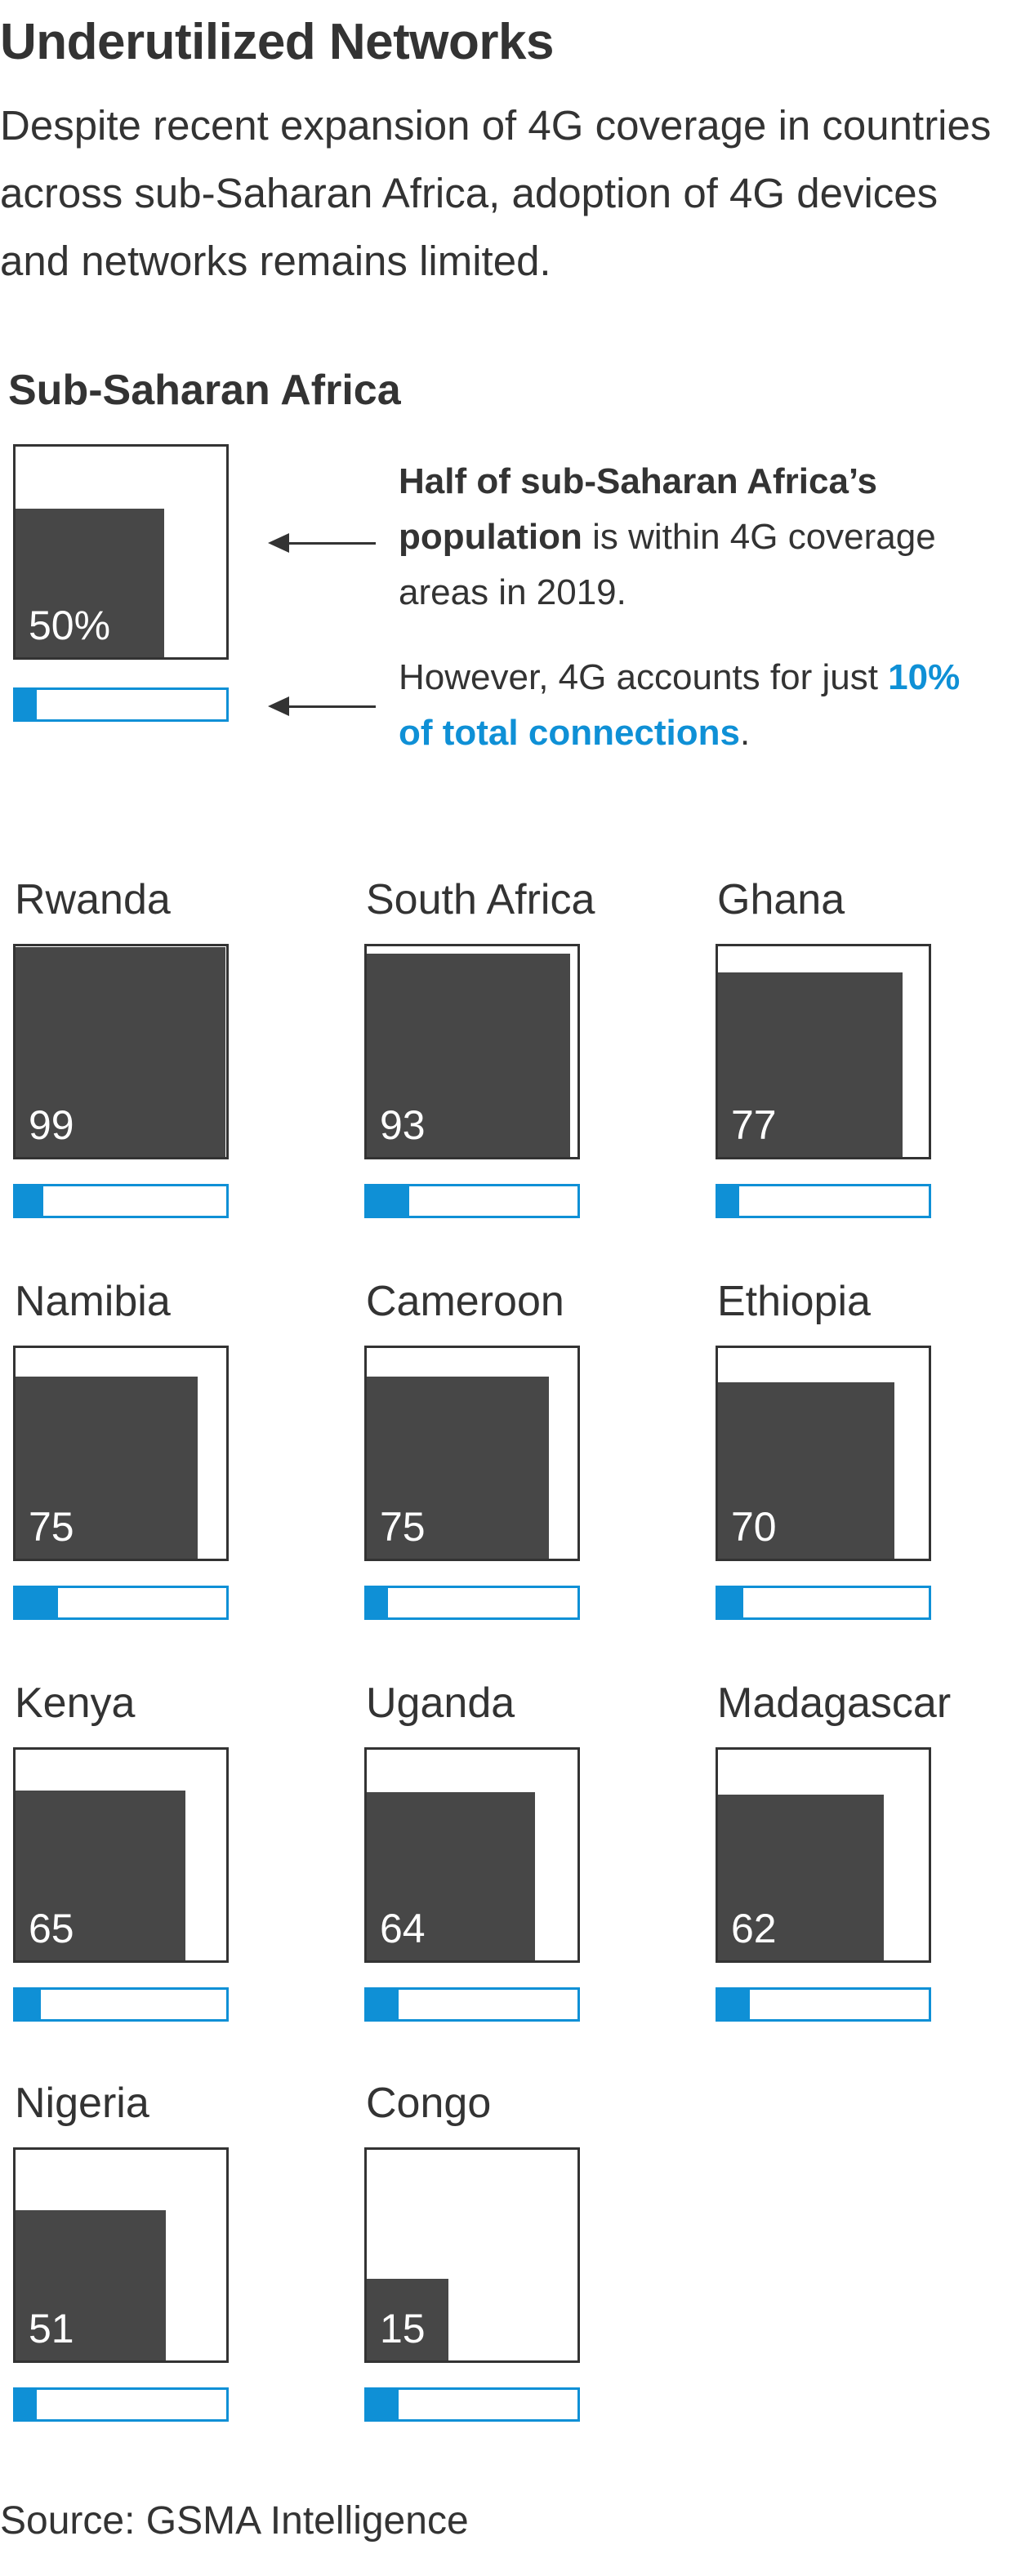  Describe the element at coordinates (51, 1928) in the screenshot. I see `coverage-value-kenya: 65` at that location.